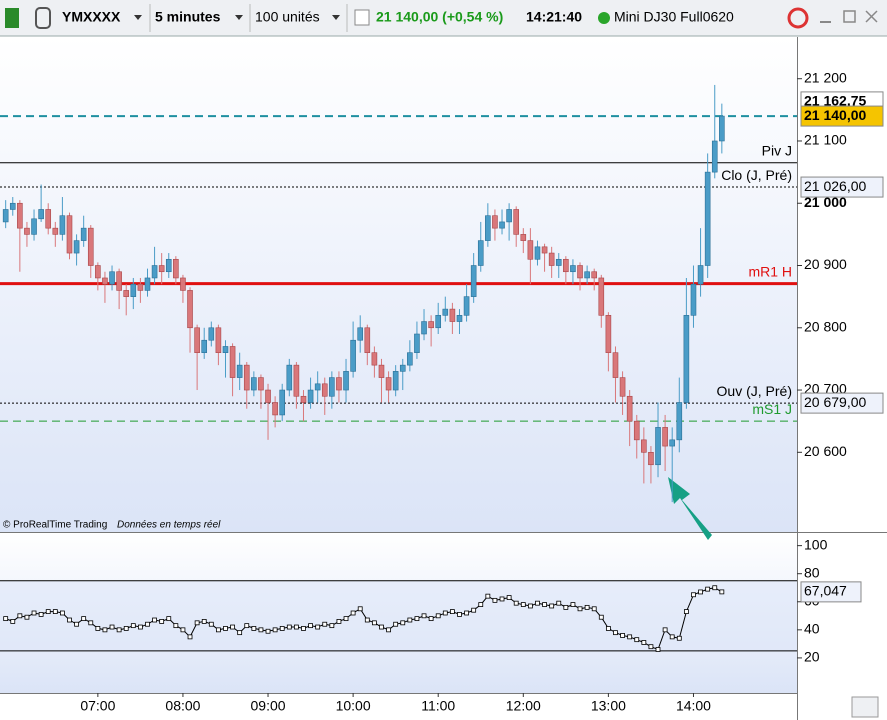  Describe the element at coordinates (812, 572) in the screenshot. I see `y-tick-label: 80` at that location.